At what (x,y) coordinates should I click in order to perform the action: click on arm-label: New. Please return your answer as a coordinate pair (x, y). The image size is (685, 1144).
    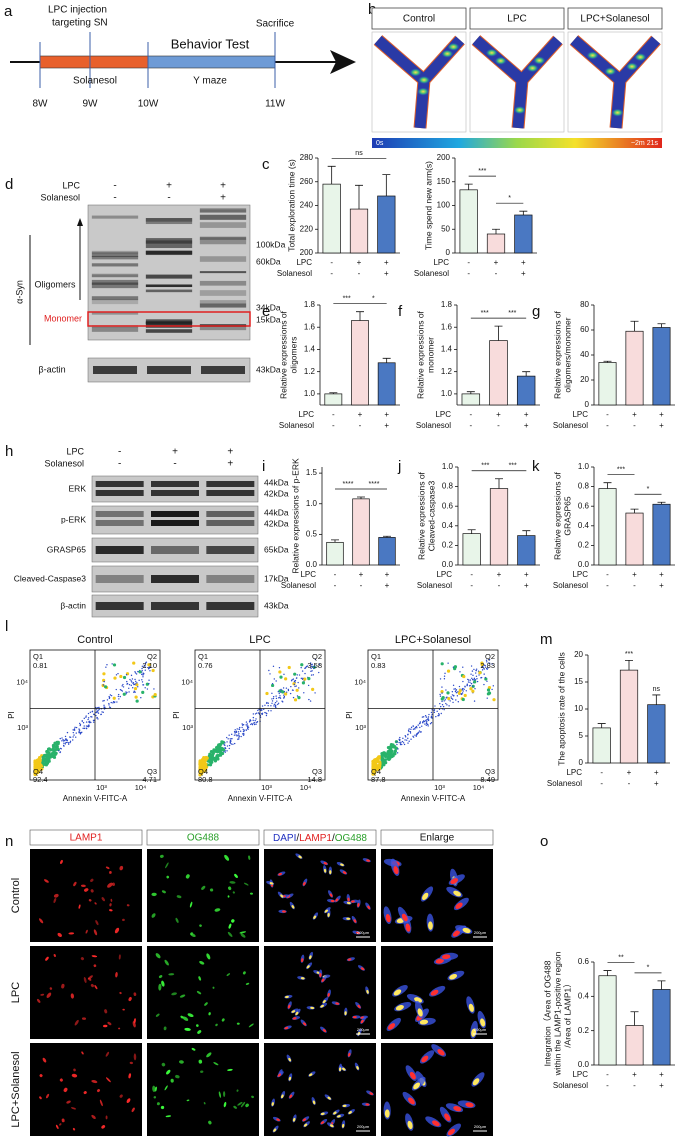
    Looking at the image, I should click on (635, 45).